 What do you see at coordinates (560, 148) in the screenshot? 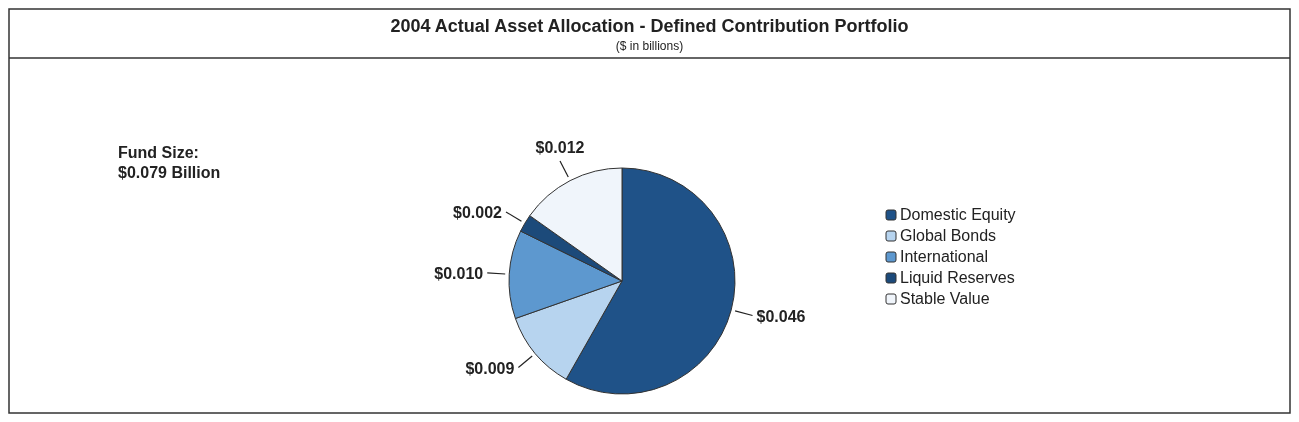
I see `data-label: $0.012` at bounding box center [560, 148].